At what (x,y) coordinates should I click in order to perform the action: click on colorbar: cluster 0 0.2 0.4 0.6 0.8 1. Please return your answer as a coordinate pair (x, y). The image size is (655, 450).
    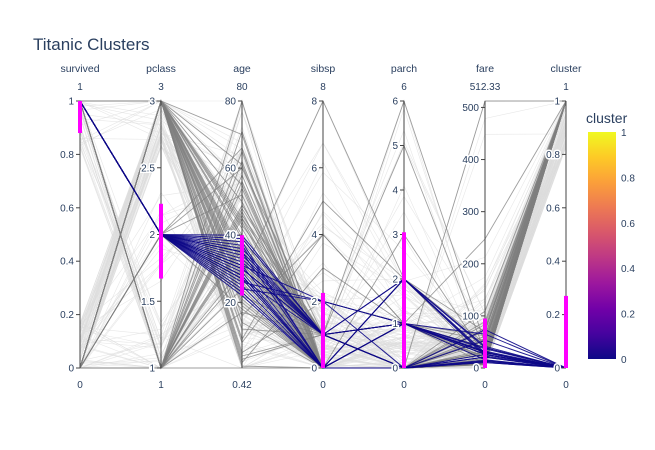
    Looking at the image, I should click on (610, 238).